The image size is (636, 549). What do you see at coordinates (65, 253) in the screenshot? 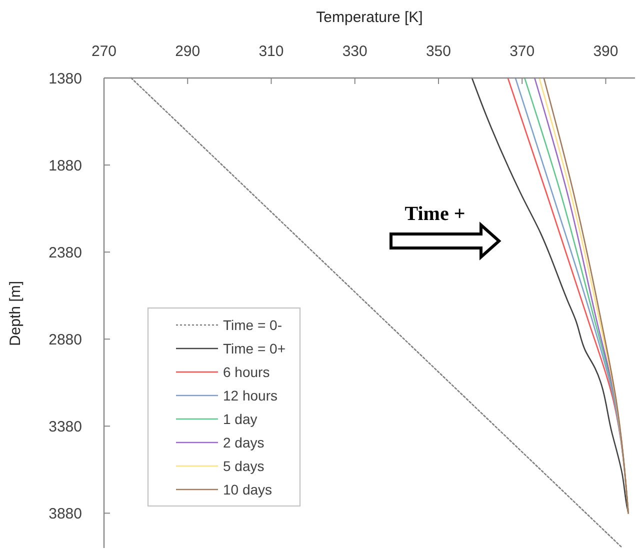
I see `y-tick-label: 2380` at bounding box center [65, 253].